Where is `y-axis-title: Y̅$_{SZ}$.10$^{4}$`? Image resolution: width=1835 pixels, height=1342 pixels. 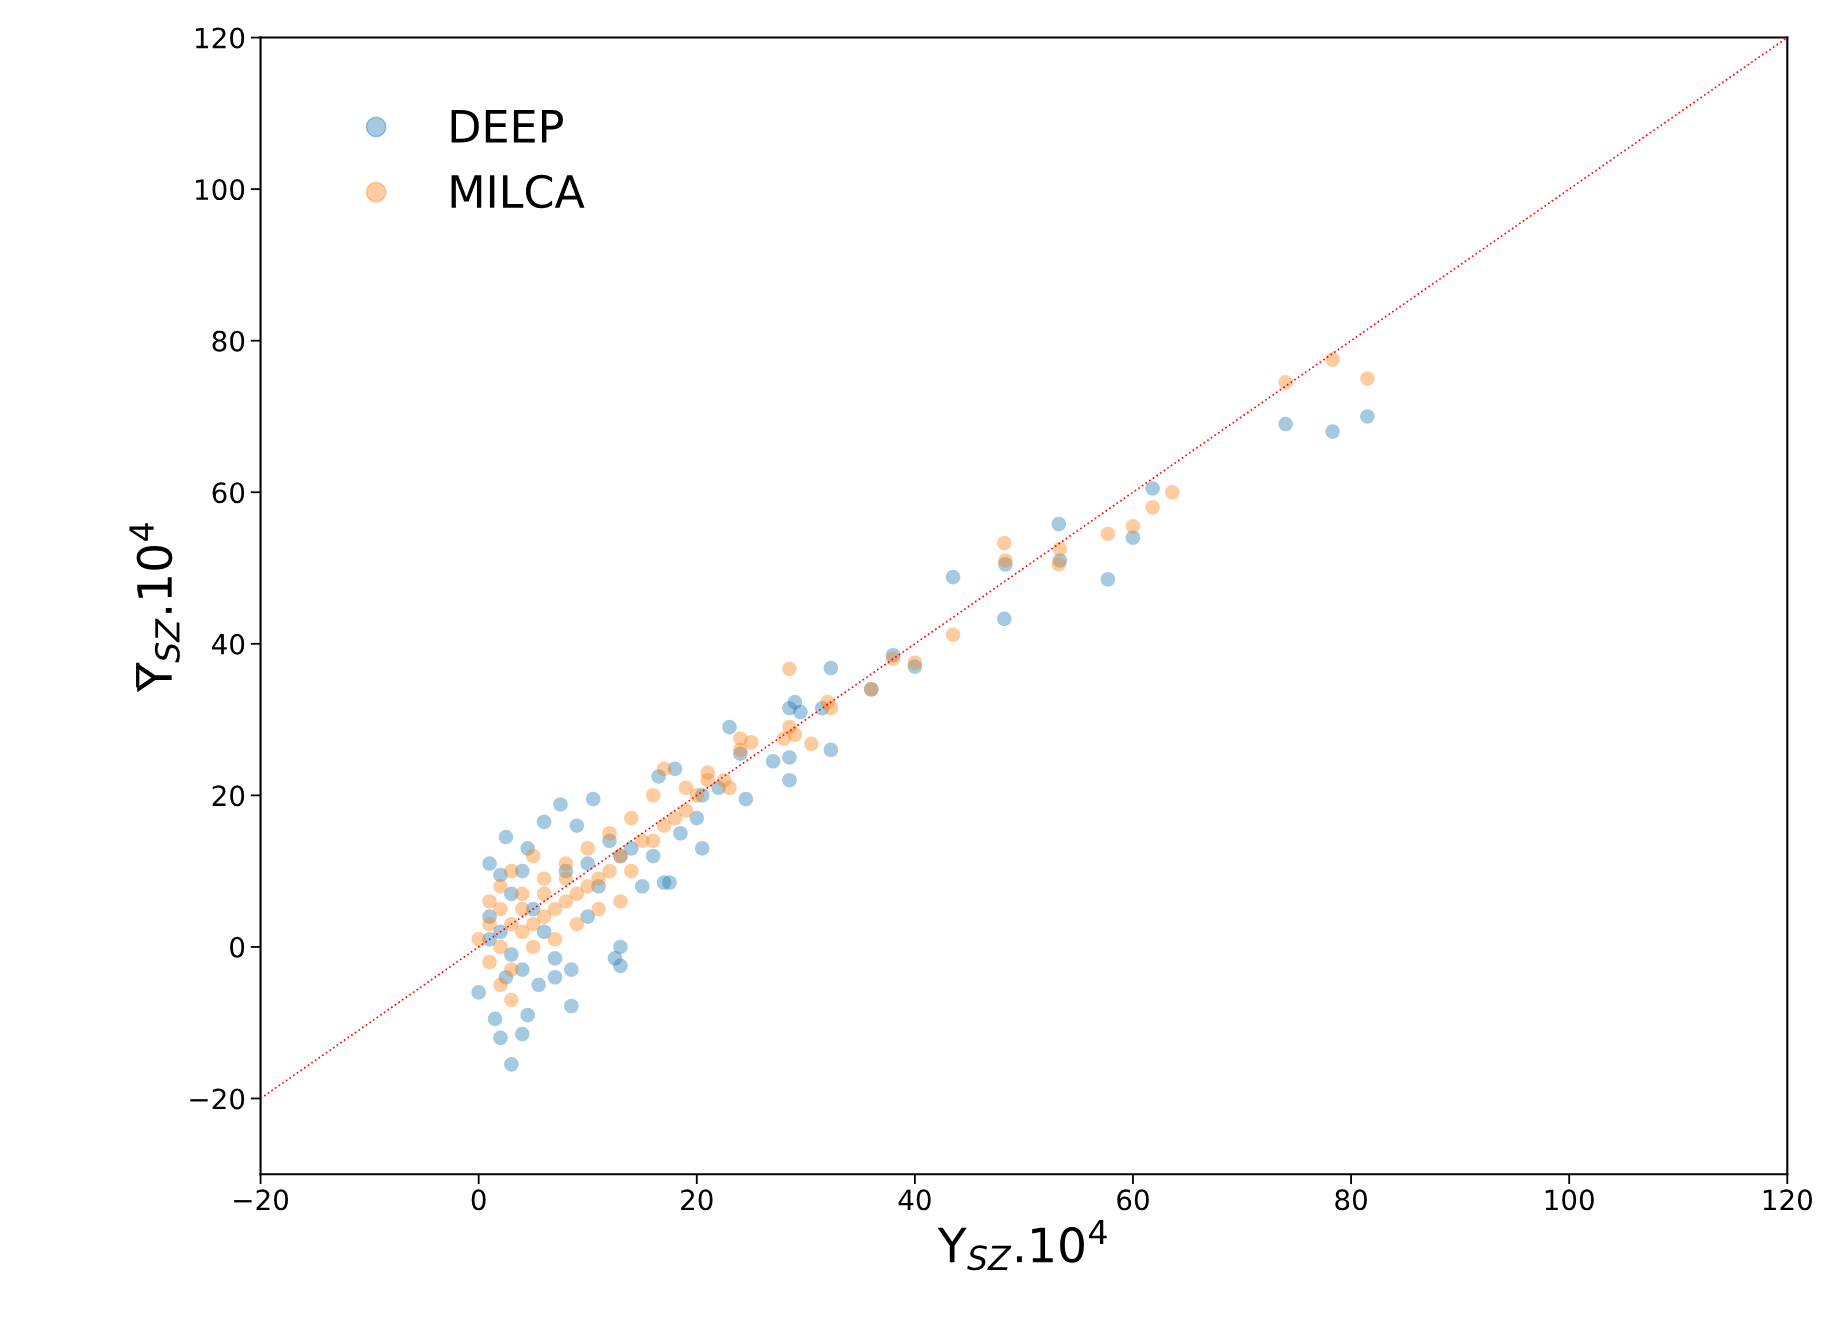
y-axis-title: Y̅$_{SZ}$.10$^{4}$ is located at coordinates (154, 608).